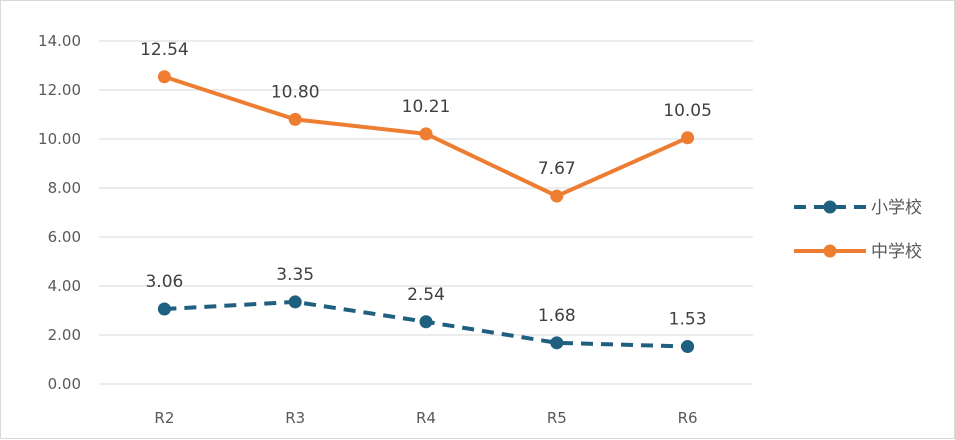  What do you see at coordinates (64, 237) in the screenshot?
I see `y-tick-label: 6.00` at bounding box center [64, 237].